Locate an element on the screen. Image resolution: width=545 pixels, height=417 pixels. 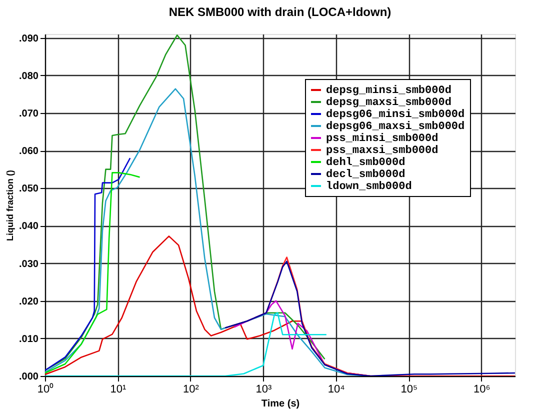
chart-title: NEK SMB000 with drain (LOCA+ldown) is located at coordinates (280, 11).